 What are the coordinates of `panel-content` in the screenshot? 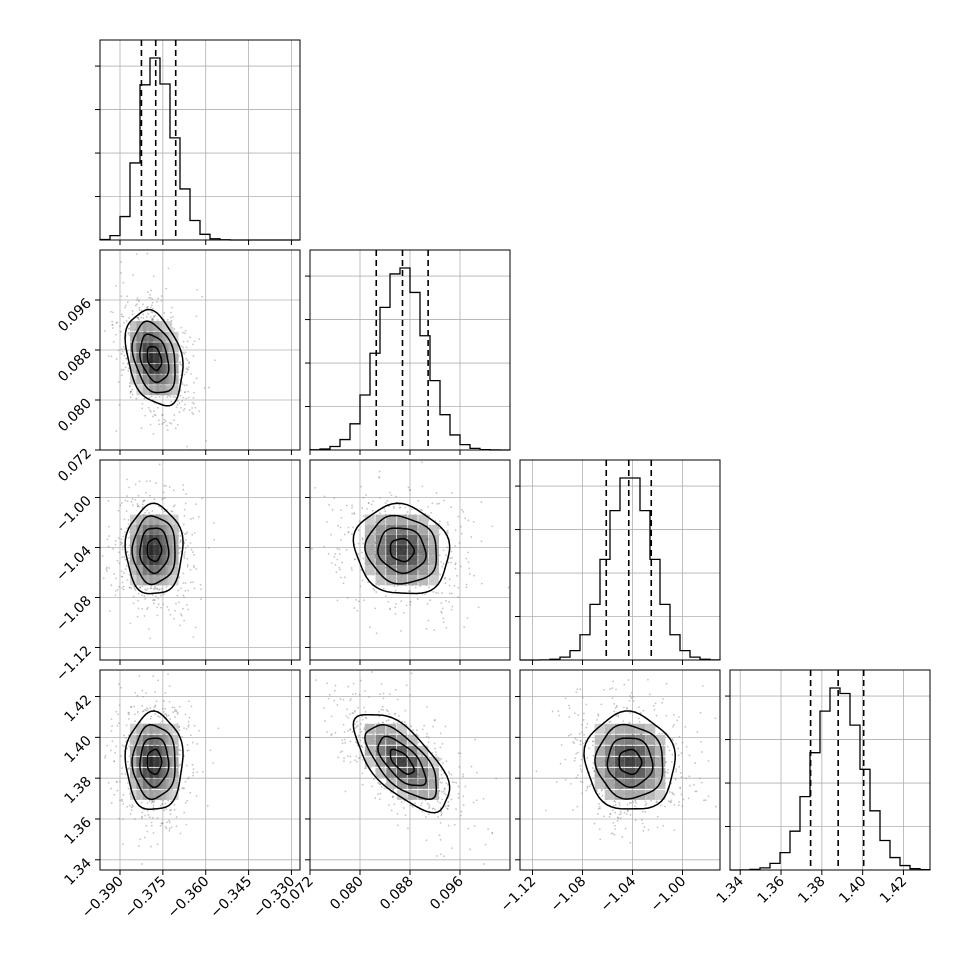 It's located at (406, 767).